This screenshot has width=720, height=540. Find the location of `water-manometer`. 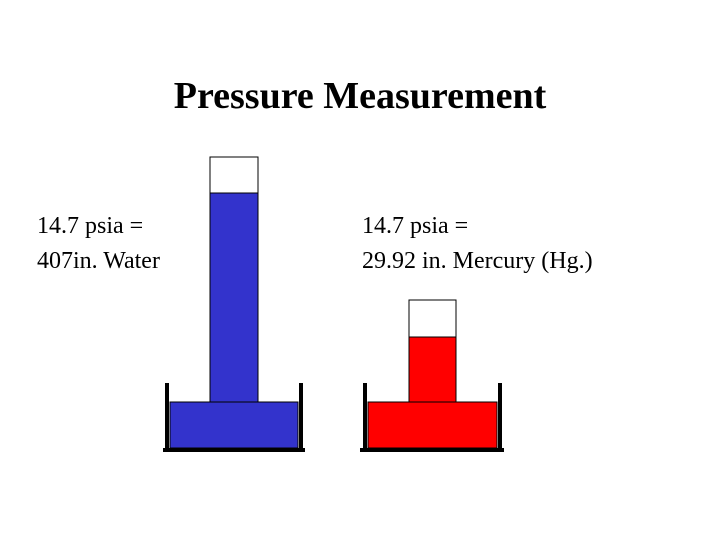

water-manometer is located at coordinates (234, 304).